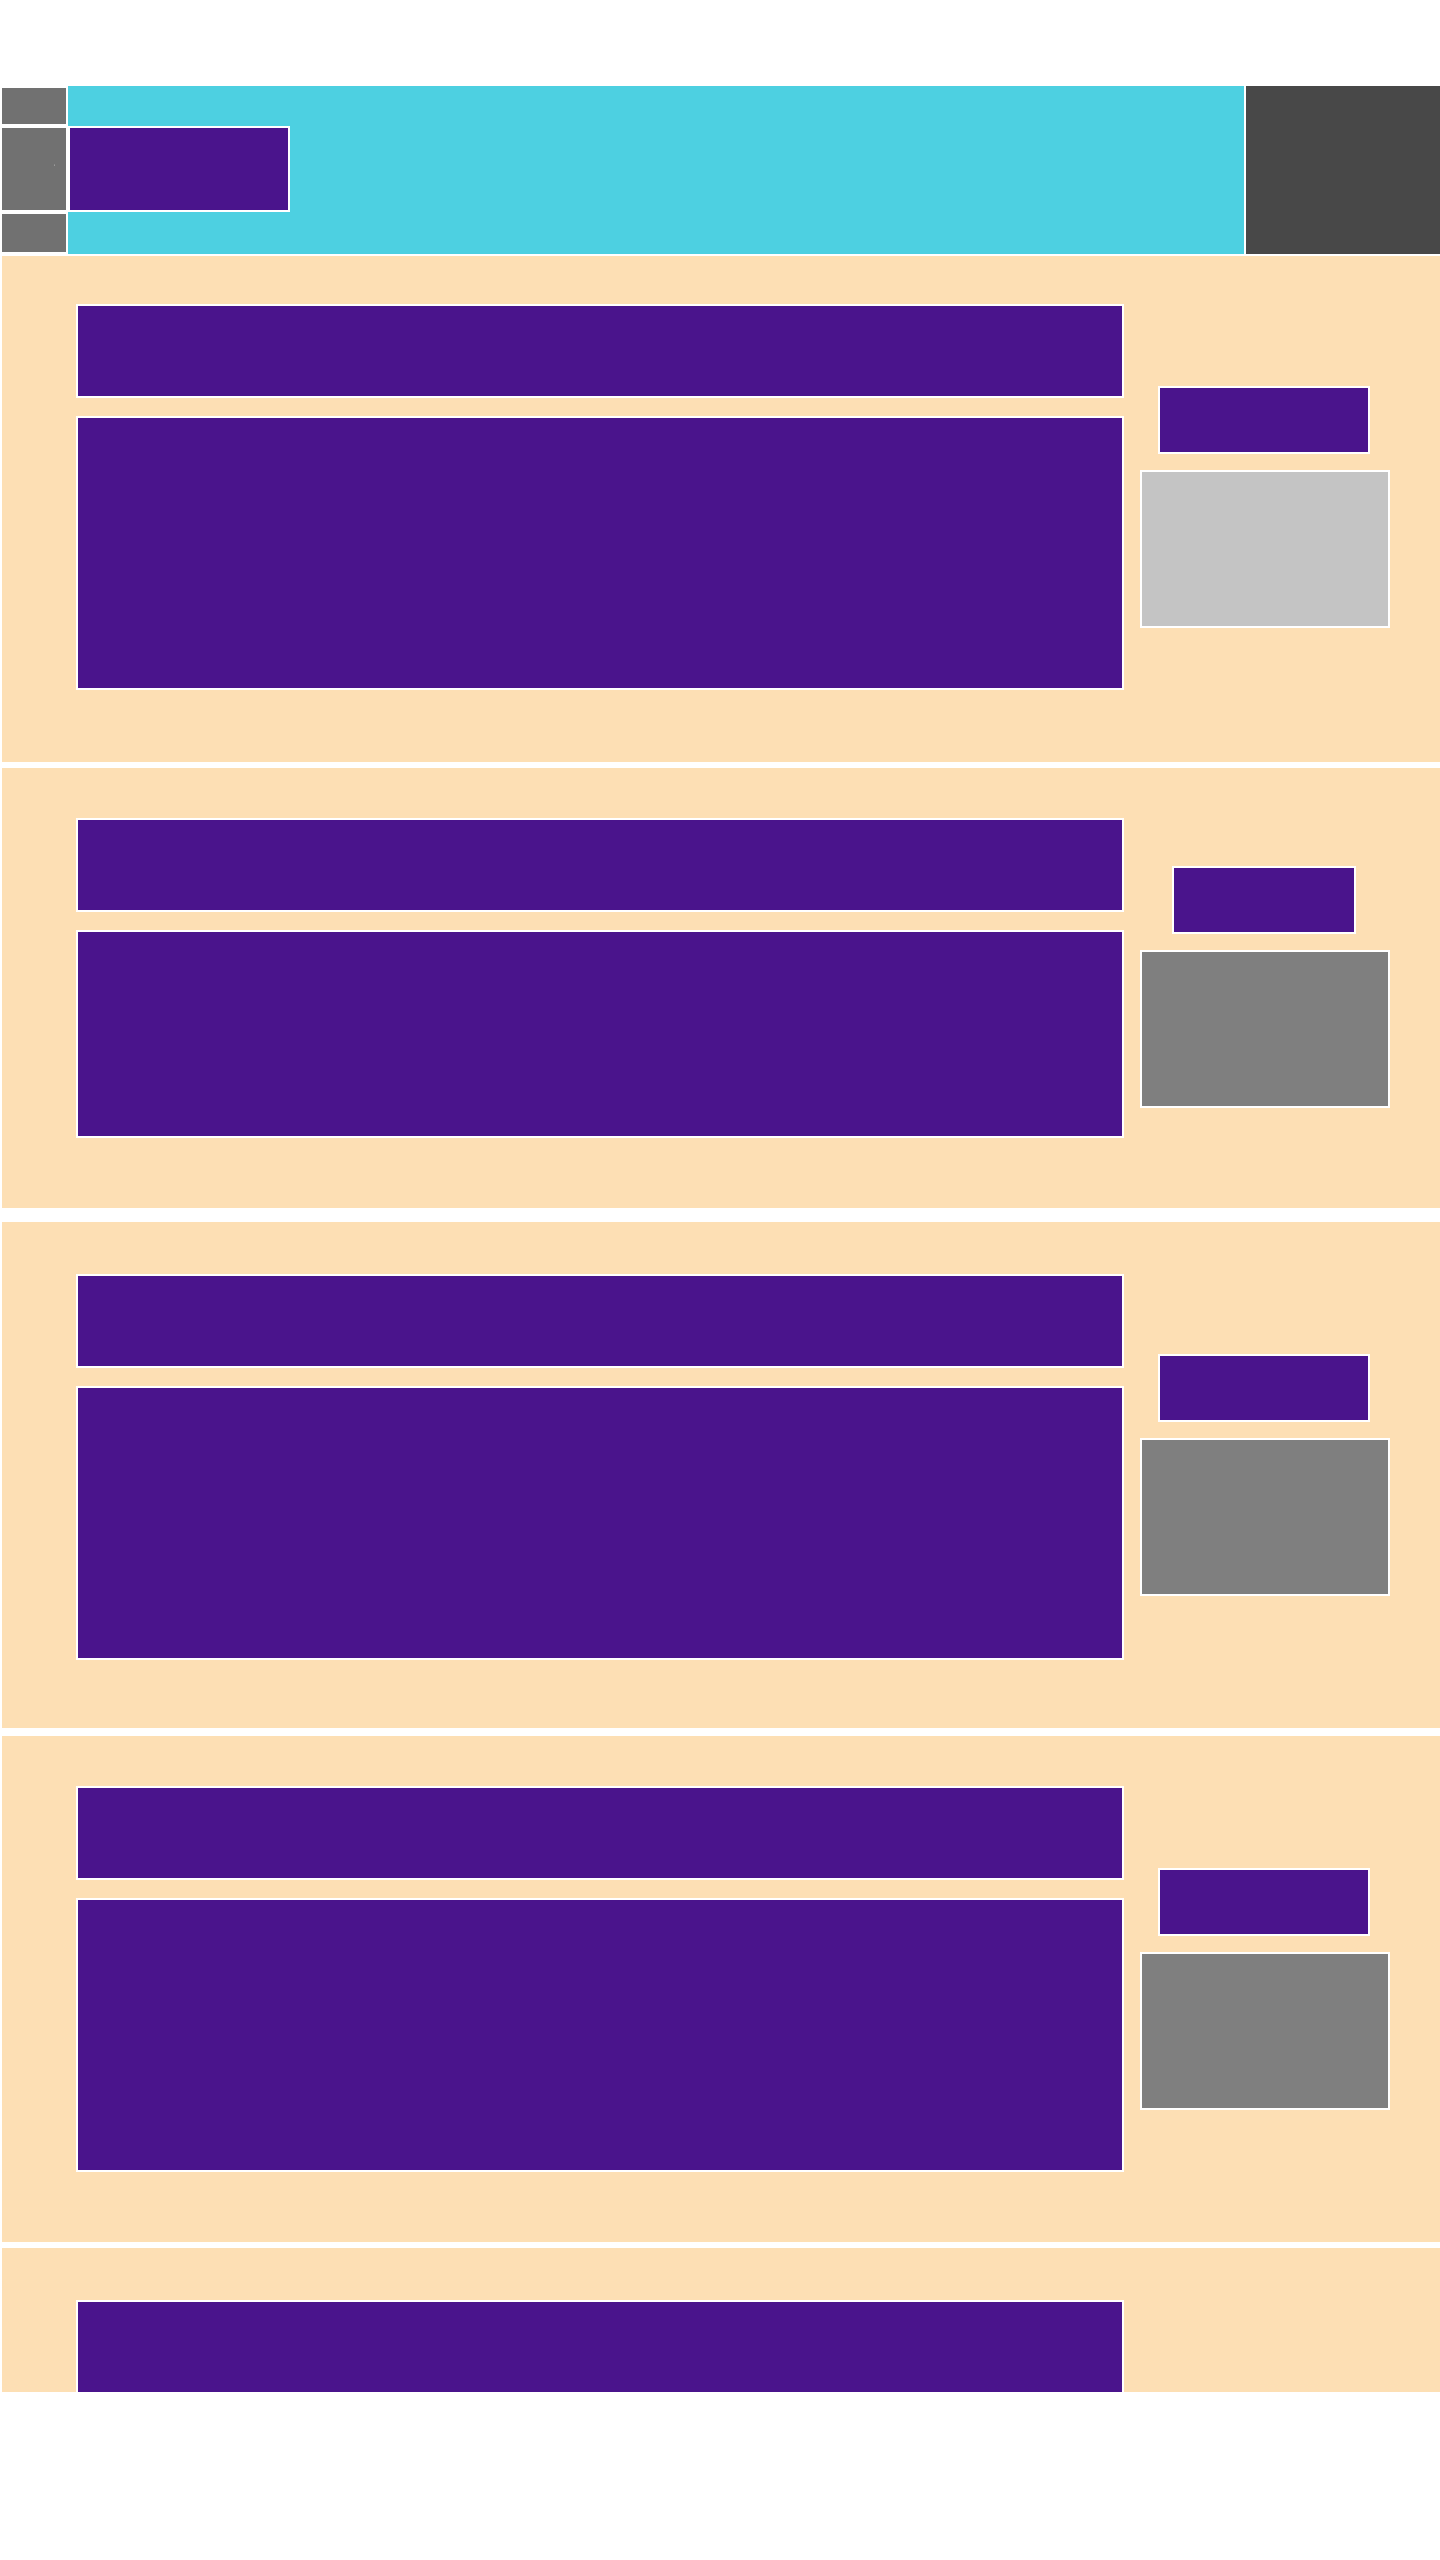 The height and width of the screenshot is (2560, 1440). What do you see at coordinates (1343, 170) in the screenshot?
I see `header-right-panel` at bounding box center [1343, 170].